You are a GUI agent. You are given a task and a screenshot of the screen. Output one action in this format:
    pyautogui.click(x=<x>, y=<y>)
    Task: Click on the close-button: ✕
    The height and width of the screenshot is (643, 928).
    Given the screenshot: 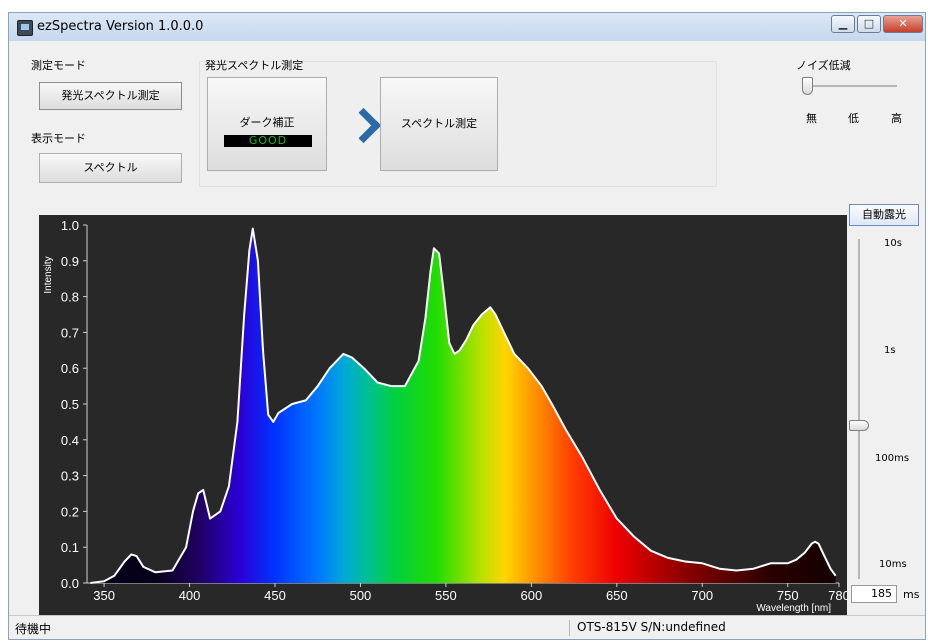 What is the action you would take?
    pyautogui.click(x=903, y=24)
    